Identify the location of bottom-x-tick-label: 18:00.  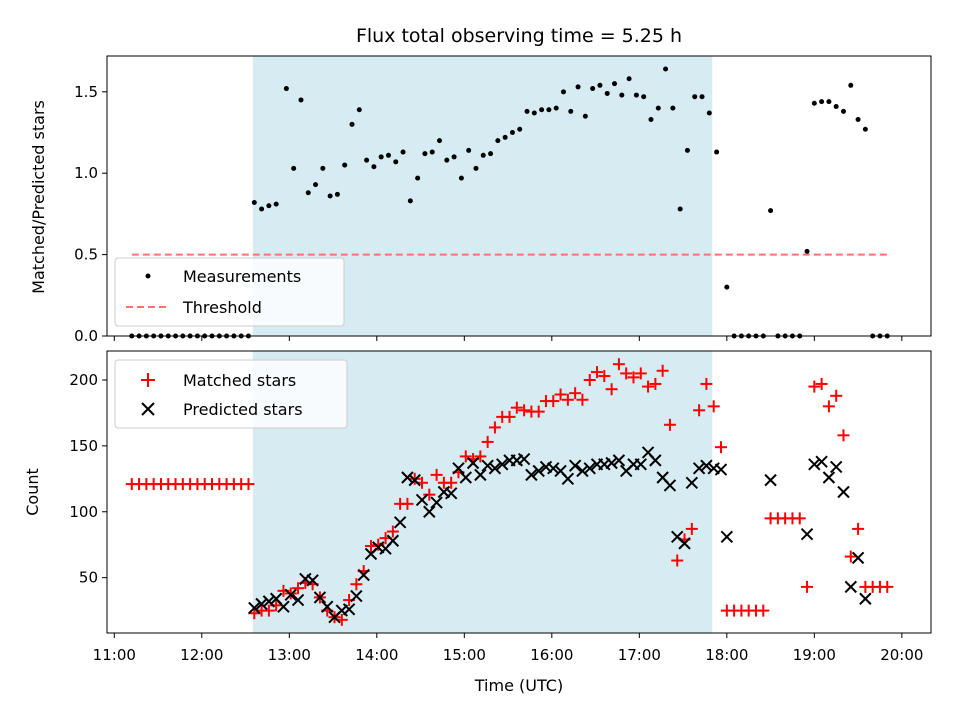
(726, 655).